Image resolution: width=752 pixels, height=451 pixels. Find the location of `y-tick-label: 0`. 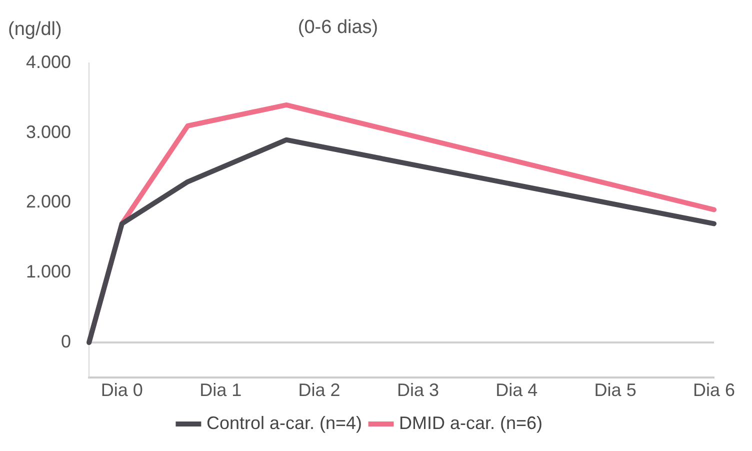

y-tick-label: 0 is located at coordinates (66, 341).